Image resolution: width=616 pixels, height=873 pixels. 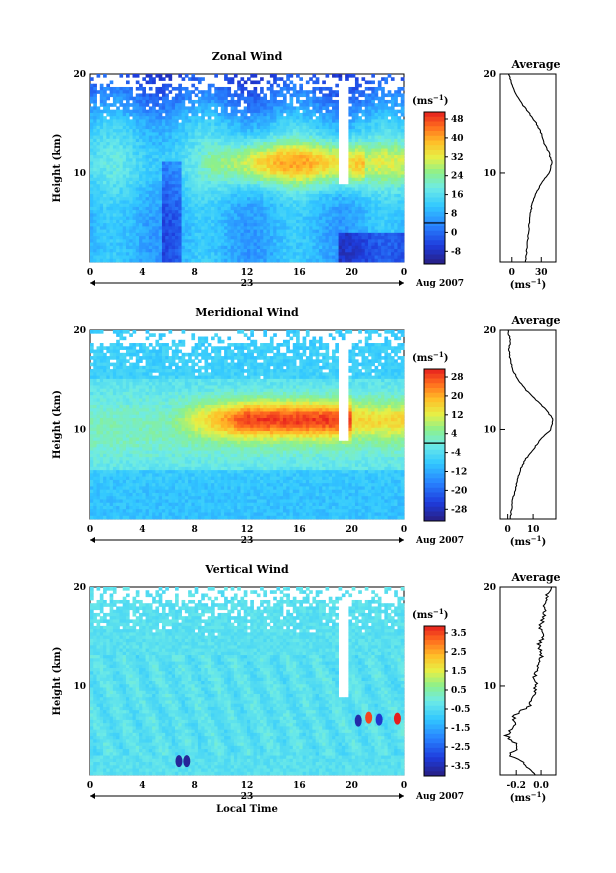 I want to click on y-axis-label: Height (km), so click(x=57, y=168).